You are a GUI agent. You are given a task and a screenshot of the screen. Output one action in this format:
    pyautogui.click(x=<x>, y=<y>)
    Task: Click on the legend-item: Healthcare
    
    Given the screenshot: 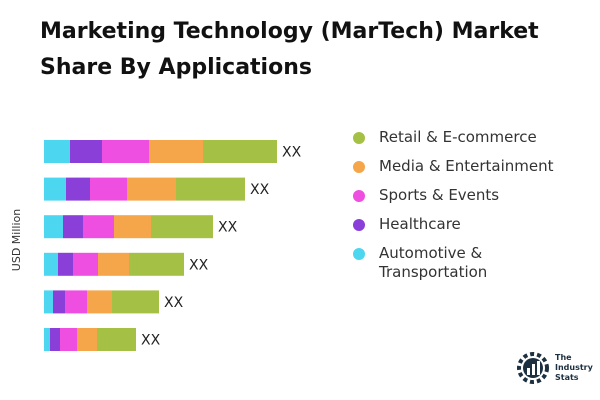 What is the action you would take?
    pyautogui.click(x=470, y=224)
    